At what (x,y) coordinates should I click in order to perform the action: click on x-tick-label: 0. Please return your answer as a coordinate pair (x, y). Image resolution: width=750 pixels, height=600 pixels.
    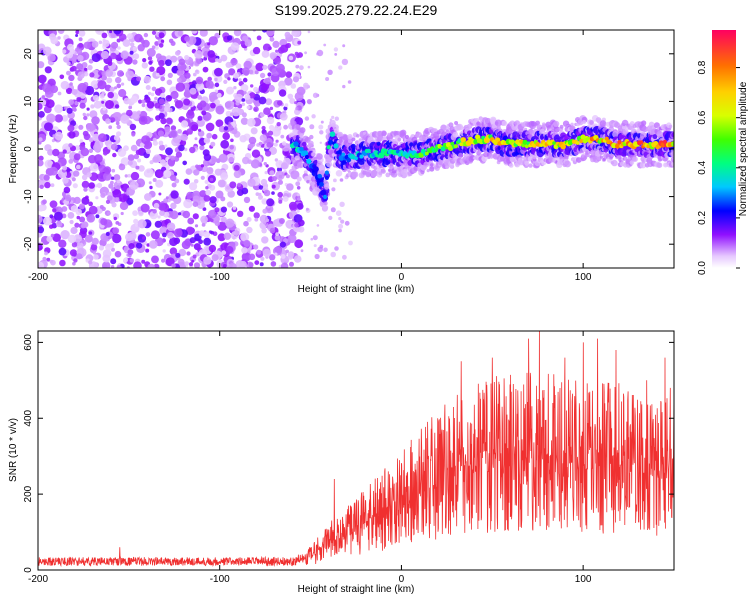
    Looking at the image, I should click on (402, 277).